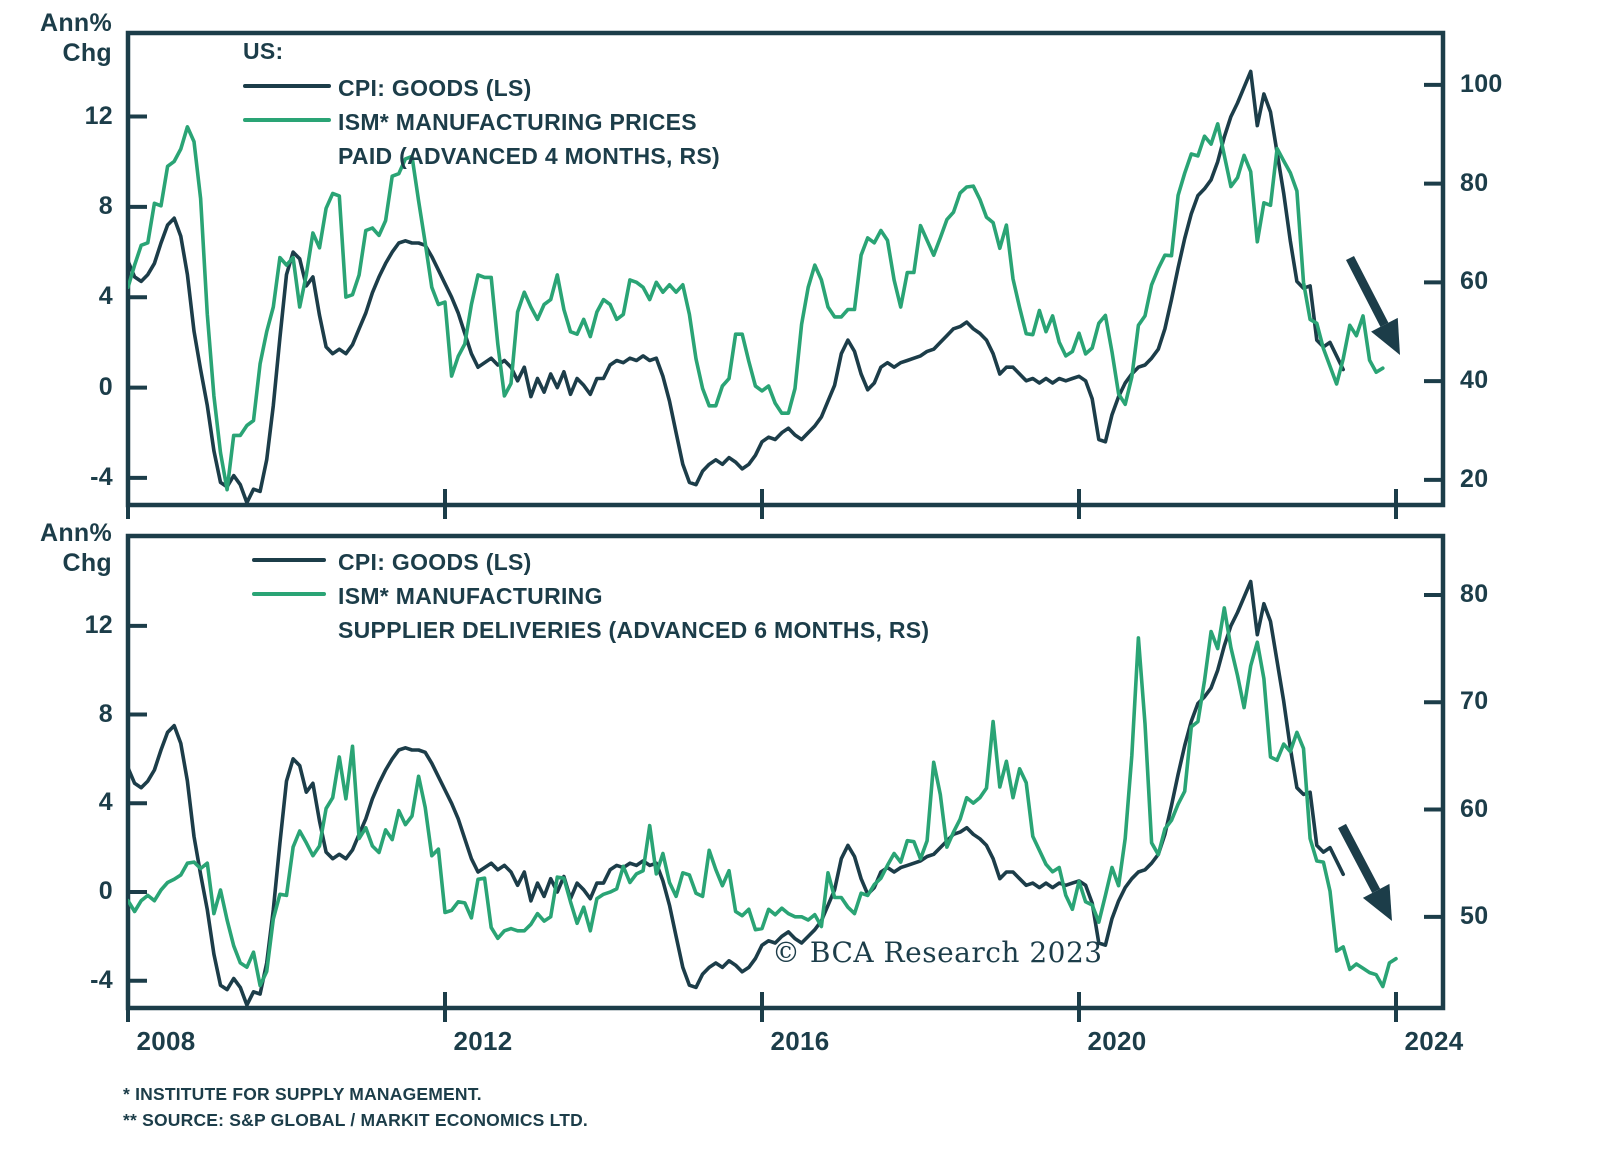 The height and width of the screenshot is (1174, 1600). Describe the element at coordinates (72, 548) in the screenshot. I see `bottom-left-axis-title: Ann% Chg` at that location.